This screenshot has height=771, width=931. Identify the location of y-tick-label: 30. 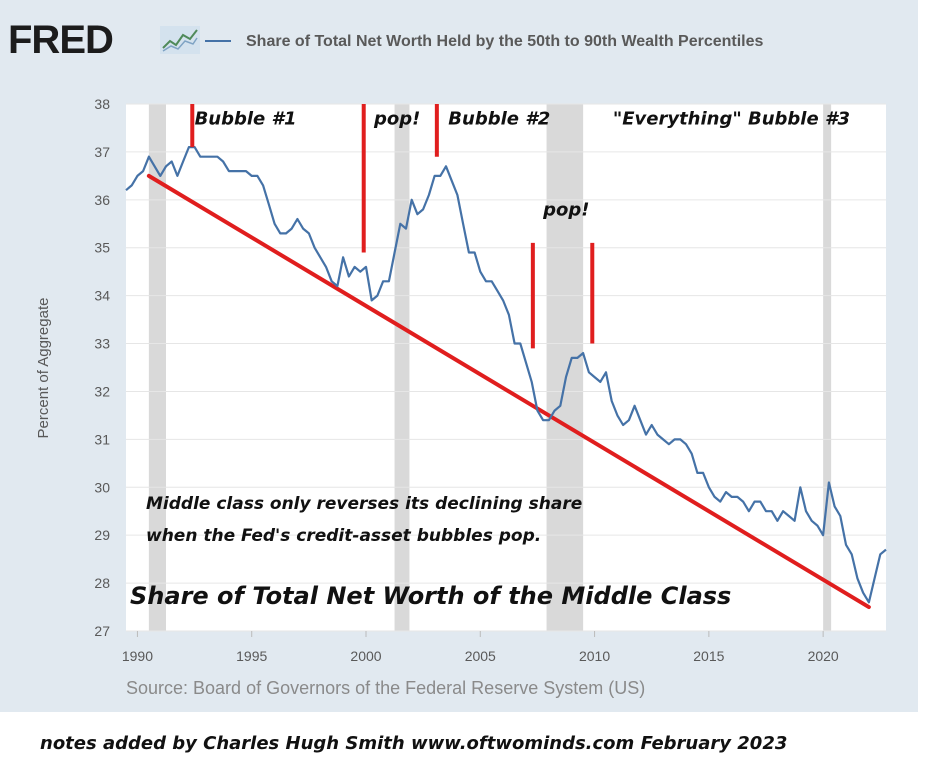
(102, 487).